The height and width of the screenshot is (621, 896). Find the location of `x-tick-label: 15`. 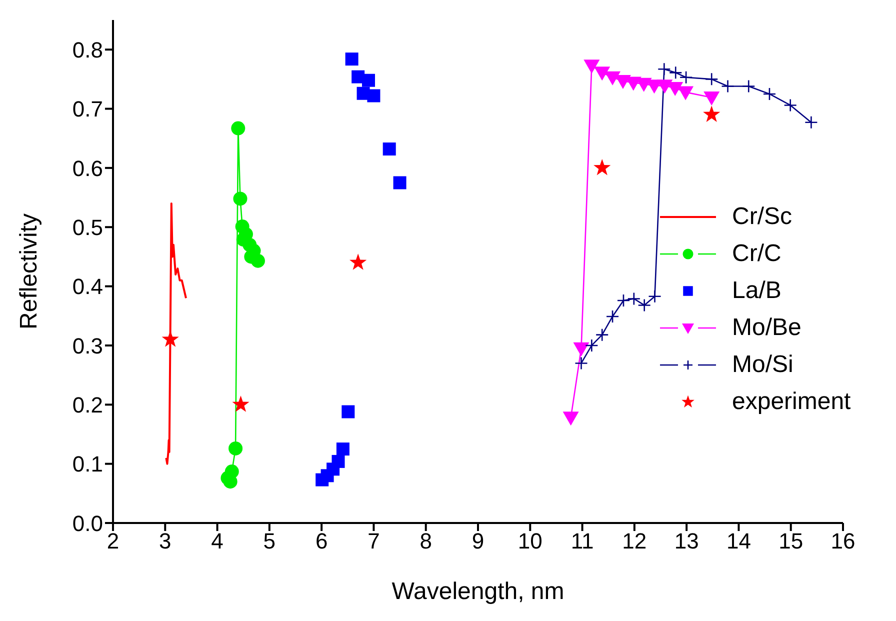

x-tick-label: 15 is located at coordinates (791, 541).